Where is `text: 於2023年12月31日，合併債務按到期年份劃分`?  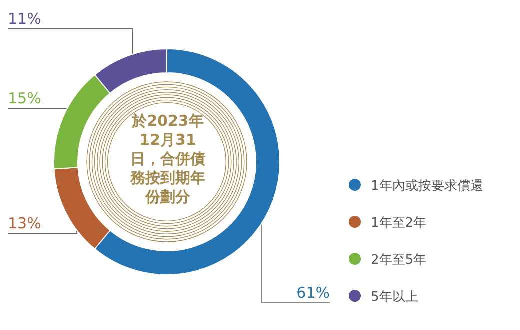 text: 於2023年12月31日，合併債務按到期年份劃分 is located at coordinates (167, 159).